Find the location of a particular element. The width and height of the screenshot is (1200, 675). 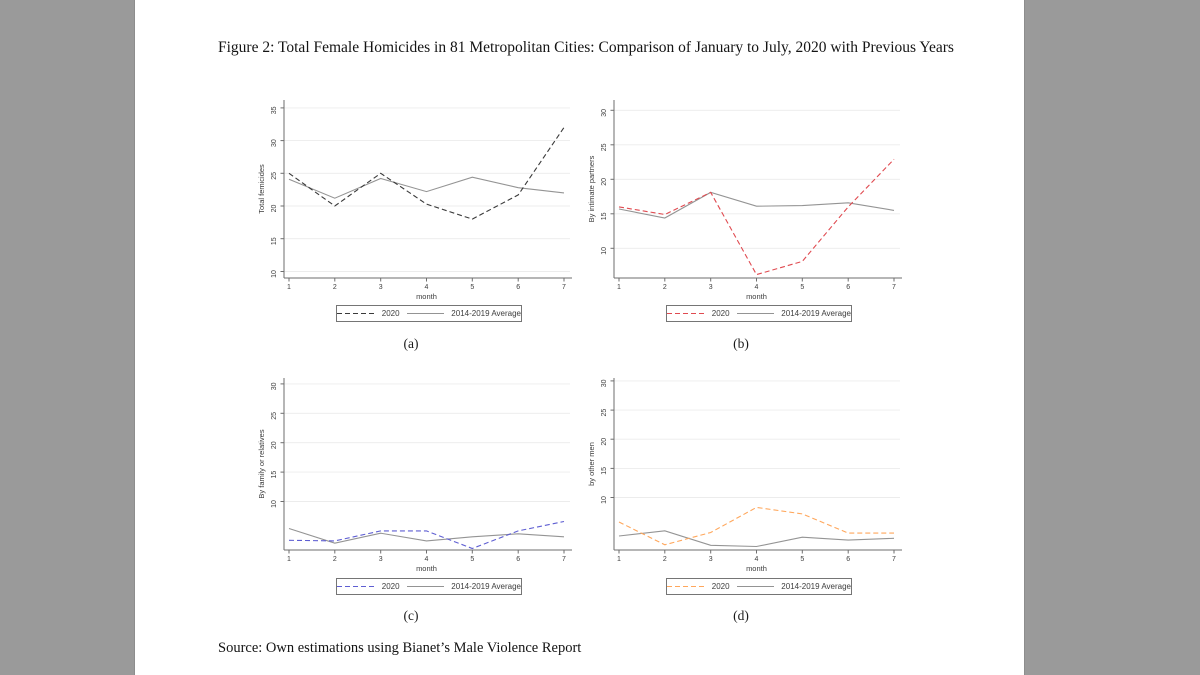

chart-other-men: 10 15 20 25 30 1 2 3 4 5 6 7 month by other men is located at coordinates (744, 475).